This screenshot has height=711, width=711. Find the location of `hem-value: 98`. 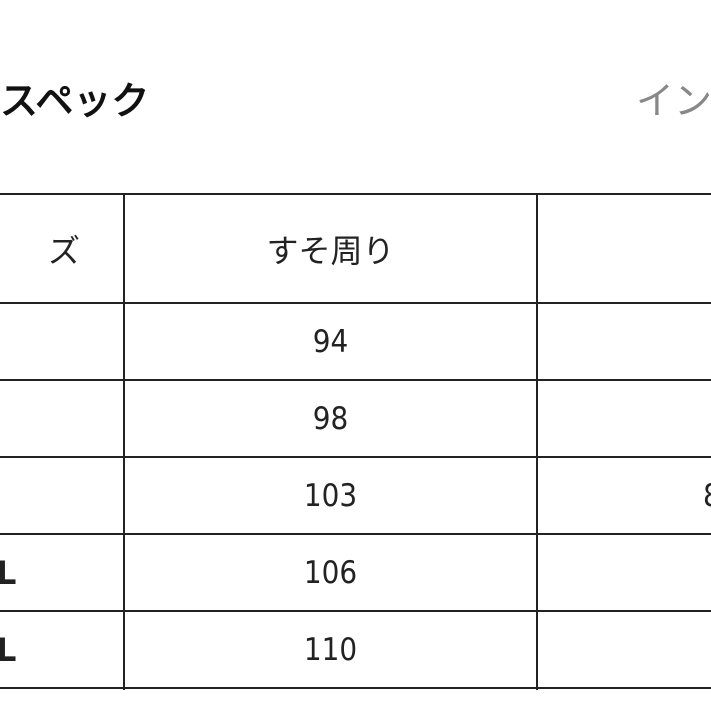

hem-value: 98 is located at coordinates (330, 418).